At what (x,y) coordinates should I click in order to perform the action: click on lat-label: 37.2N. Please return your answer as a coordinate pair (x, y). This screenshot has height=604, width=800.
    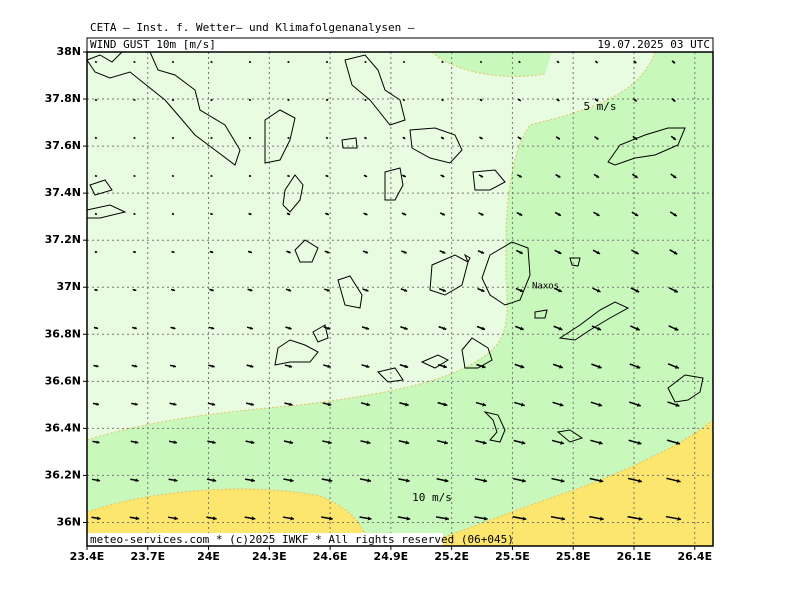
    Looking at the image, I should click on (63, 239).